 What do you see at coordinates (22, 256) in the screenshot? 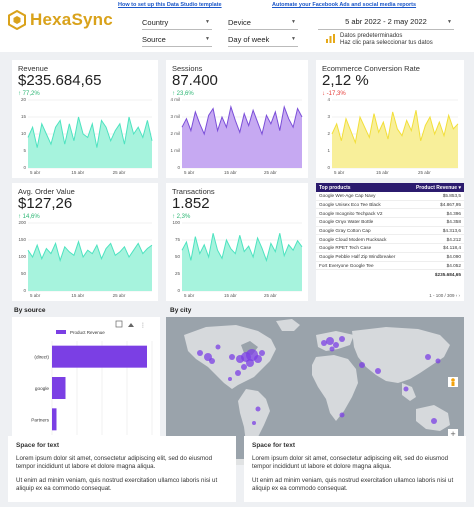
I see `y-tick-label: 100` at bounding box center [22, 256].